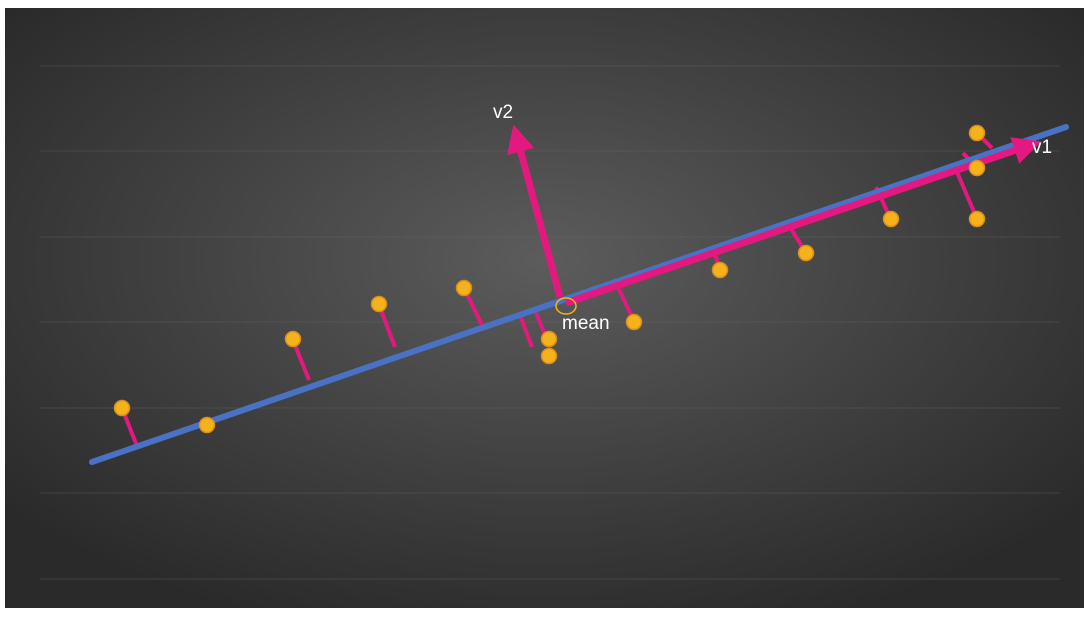 This screenshot has width=1090, height=622. Describe the element at coordinates (1042, 147) in the screenshot. I see `v1-label: v1` at that location.